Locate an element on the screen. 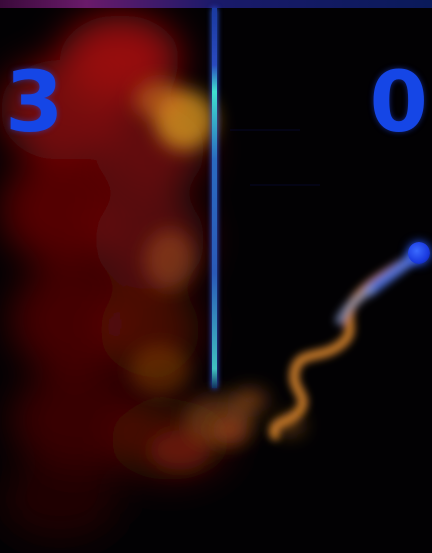 The image size is (432, 553). ball-trail is located at coordinates (346, 344).